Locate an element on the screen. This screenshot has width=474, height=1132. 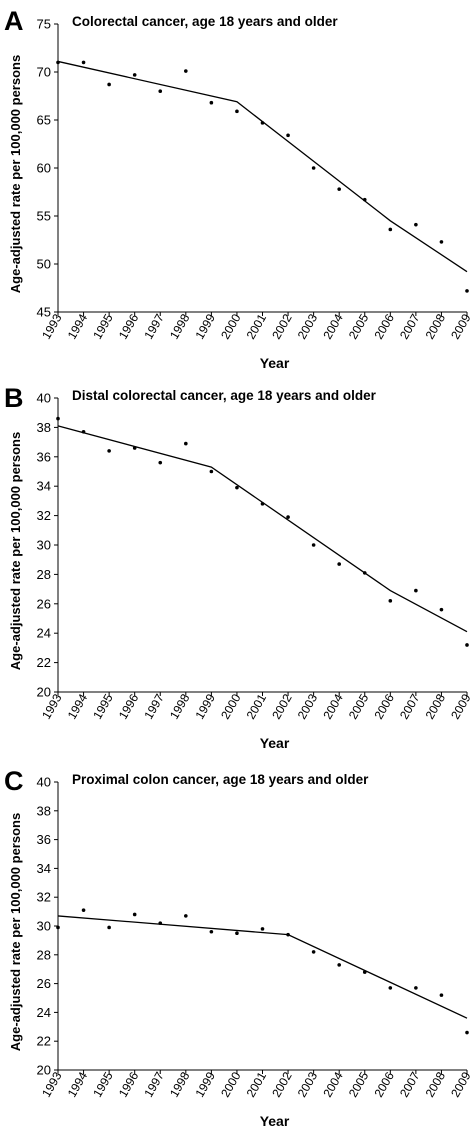
y-tick-label: 30 is located at coordinates (44, 545).